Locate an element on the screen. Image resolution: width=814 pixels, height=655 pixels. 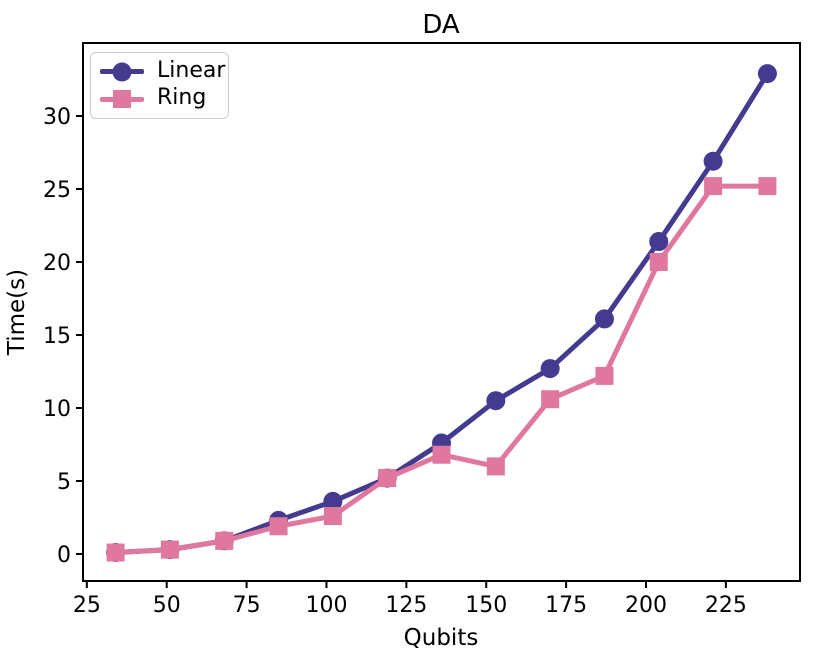
x-tick-label: 25 is located at coordinates (87, 605).